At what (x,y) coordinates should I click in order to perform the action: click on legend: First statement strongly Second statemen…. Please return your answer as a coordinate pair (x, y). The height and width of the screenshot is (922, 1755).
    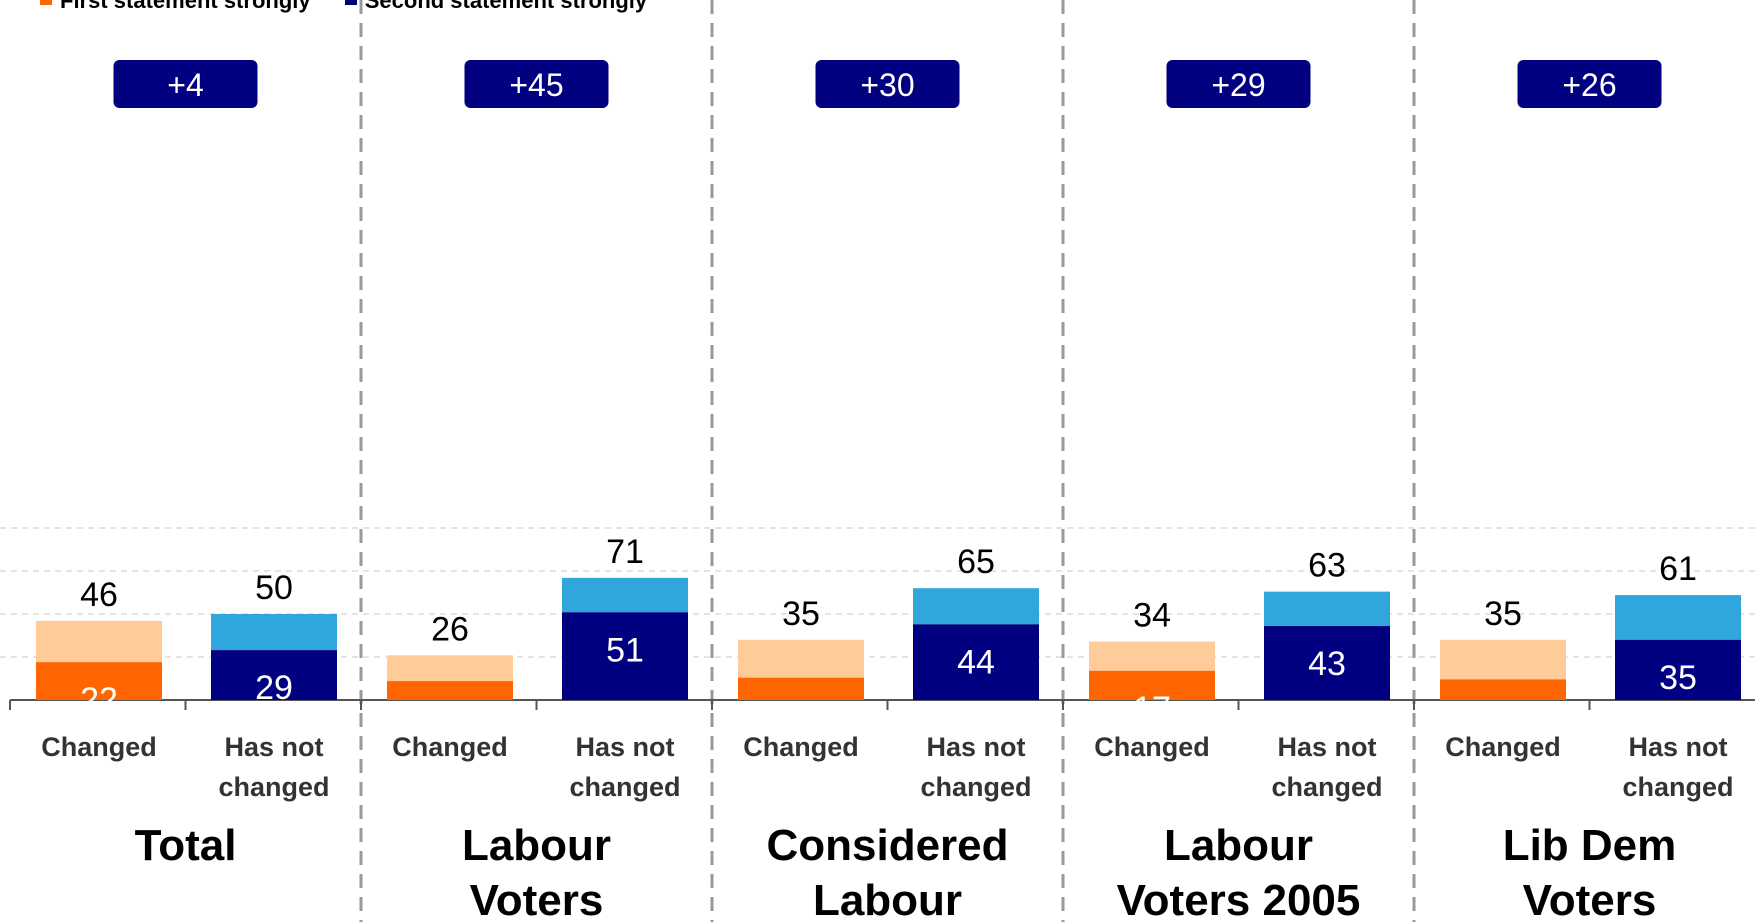
    Looking at the image, I should click on (357, 6).